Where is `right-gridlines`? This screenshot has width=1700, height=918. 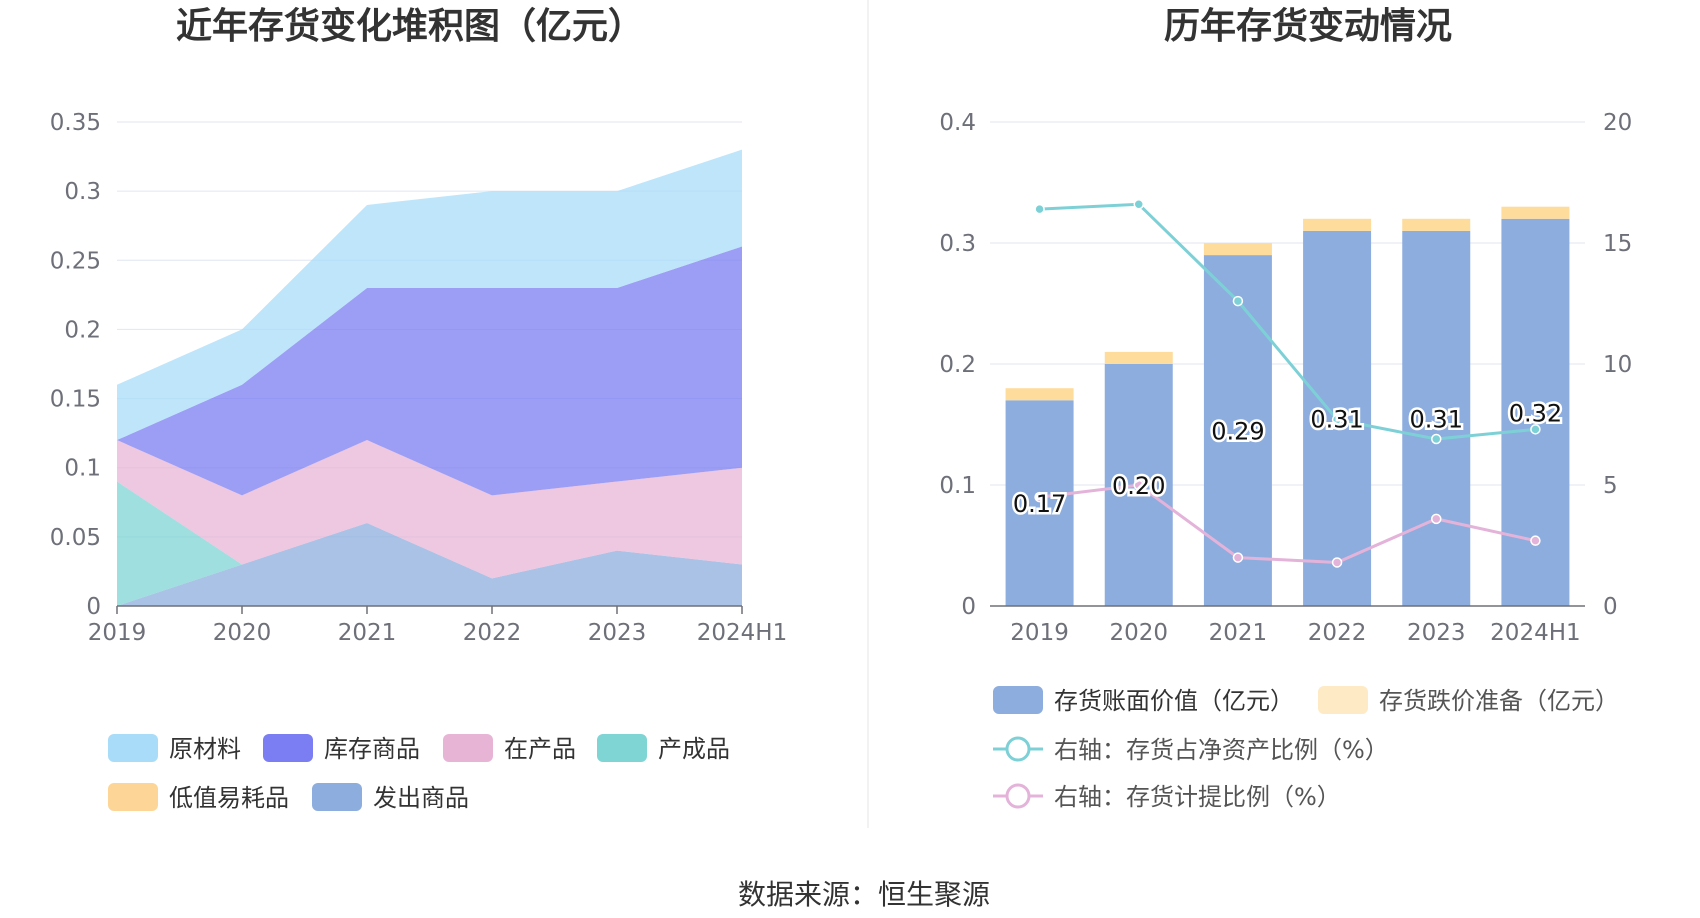
right-gridlines is located at coordinates (1287, 303).